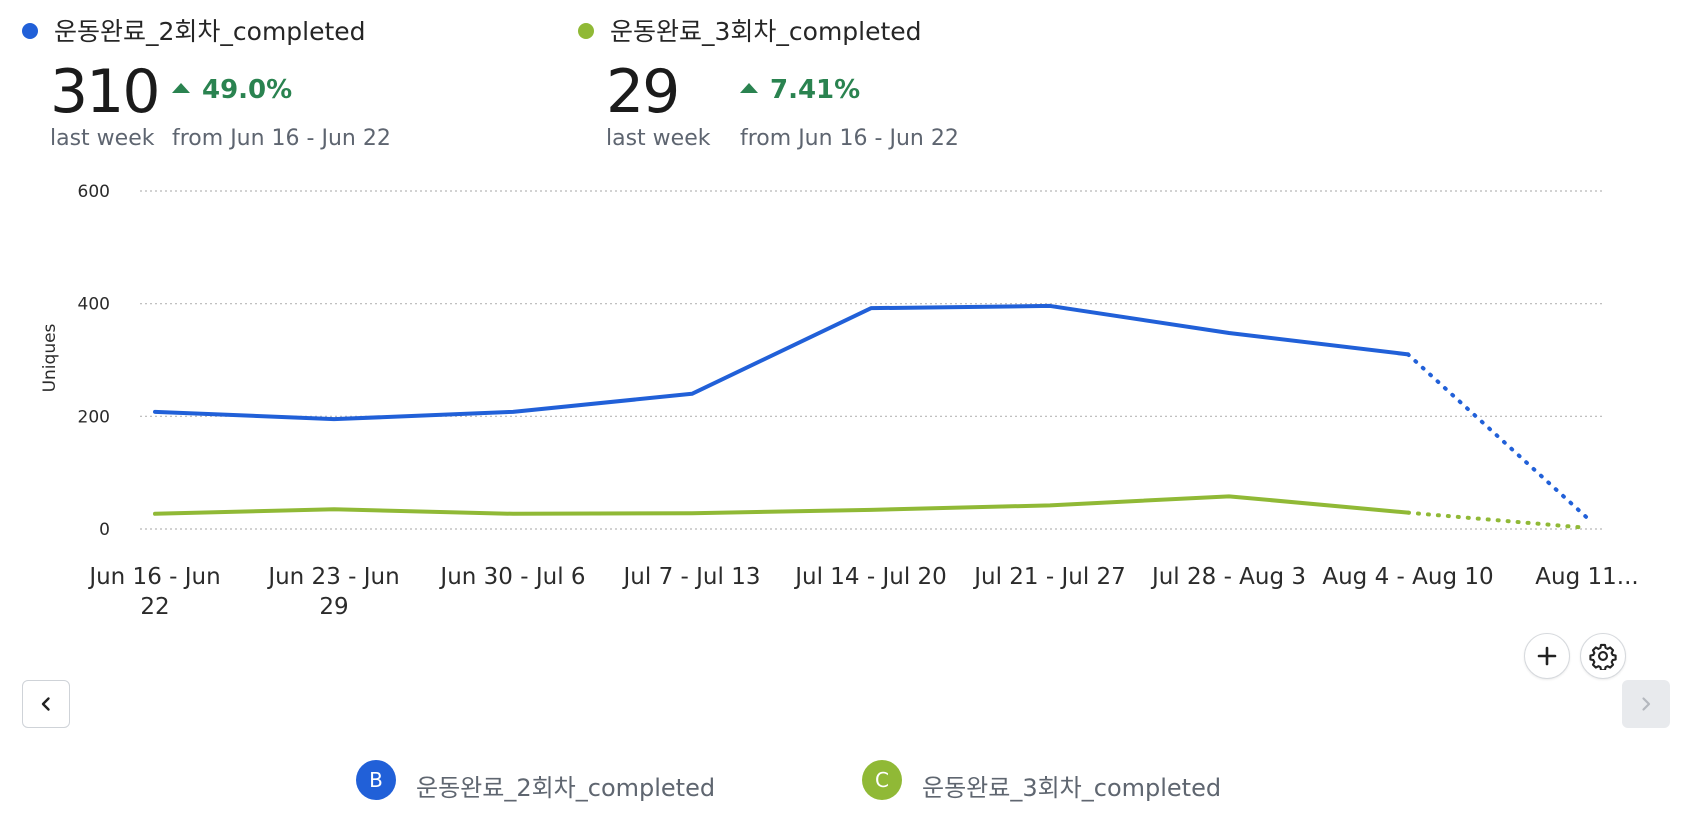 The height and width of the screenshot is (820, 1682). What do you see at coordinates (376, 780) in the screenshot?
I see `series-badge: B` at bounding box center [376, 780].